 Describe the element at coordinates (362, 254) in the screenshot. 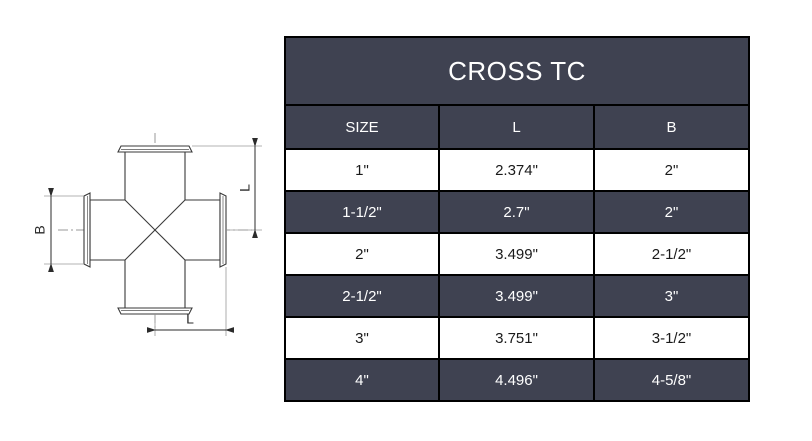

I see `cell-size: 2"` at that location.